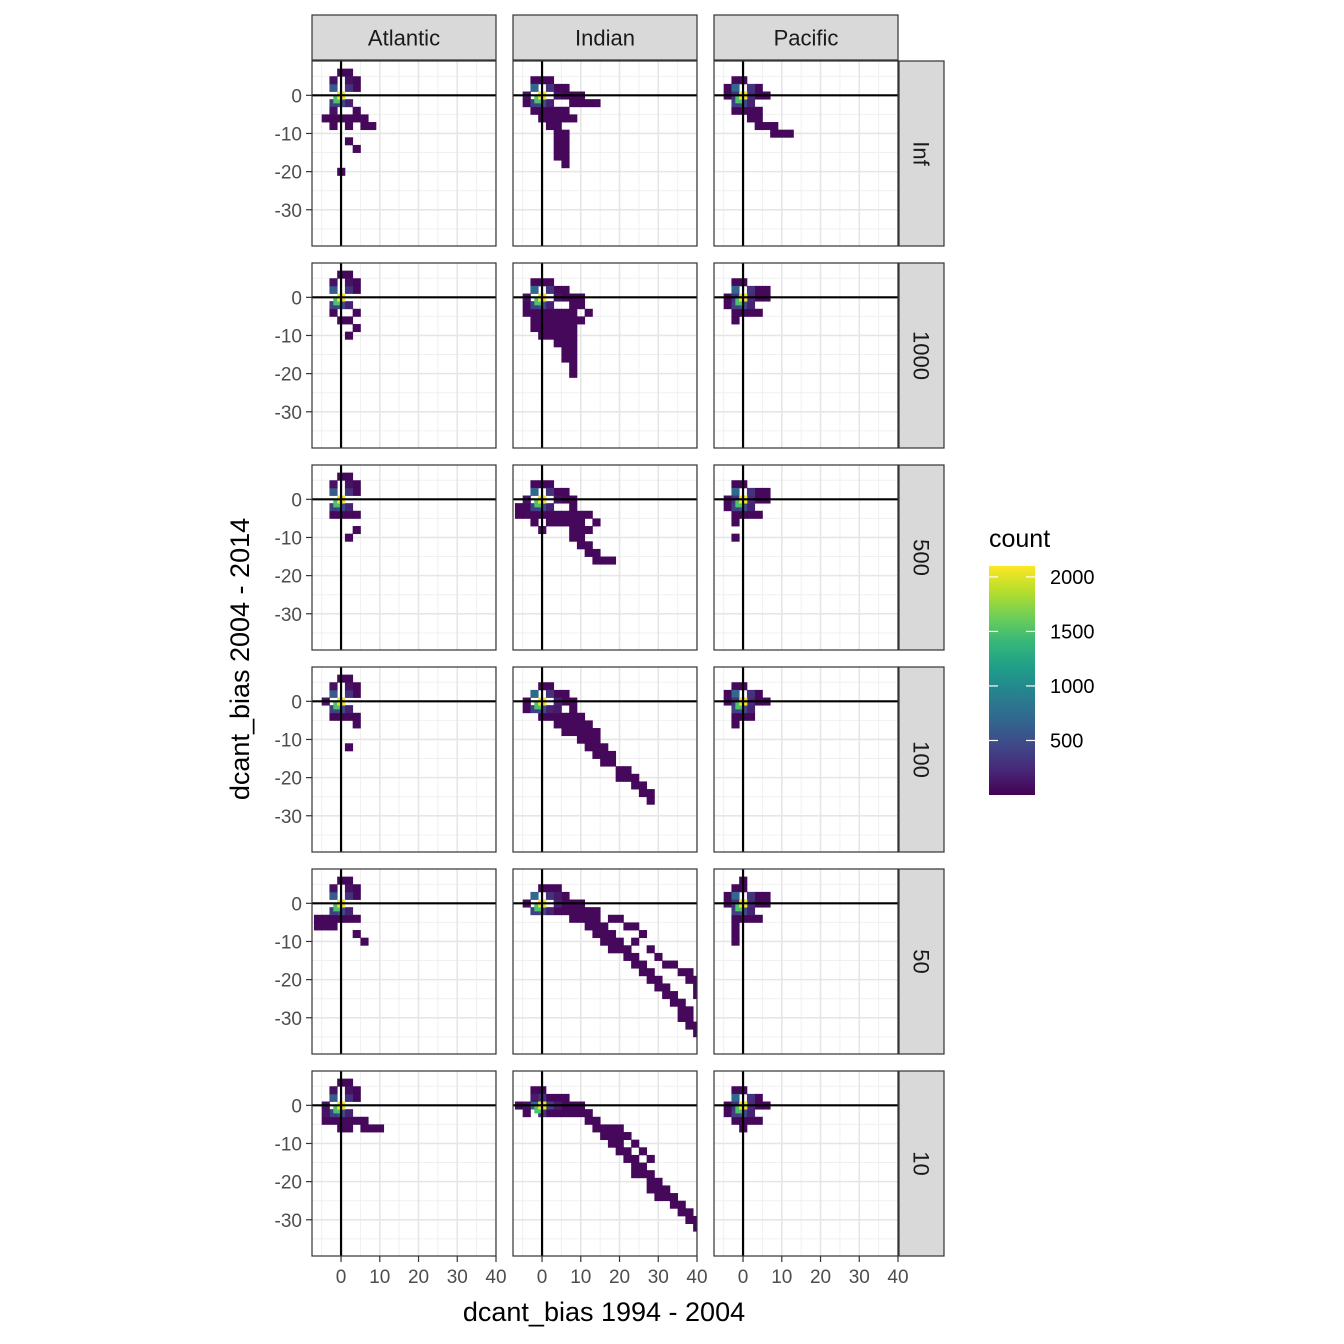 This screenshot has height=1344, width=1344. Describe the element at coordinates (1042, 660) in the screenshot. I see `legend: count 2000 1500 1000 500` at that location.